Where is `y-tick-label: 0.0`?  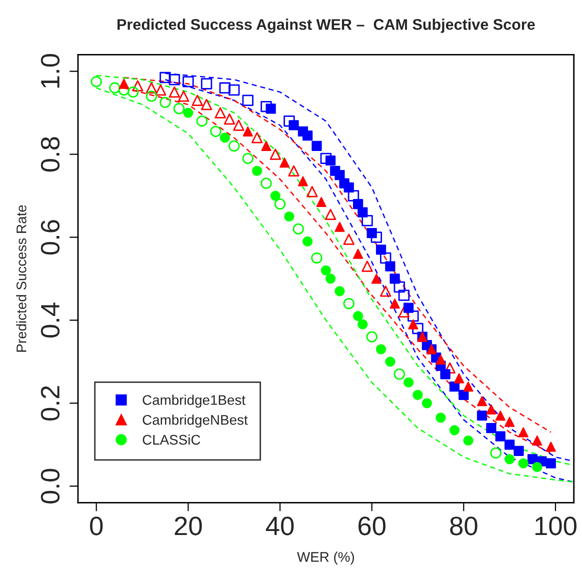 y-tick-label: 0.0 is located at coordinates (50, 486).